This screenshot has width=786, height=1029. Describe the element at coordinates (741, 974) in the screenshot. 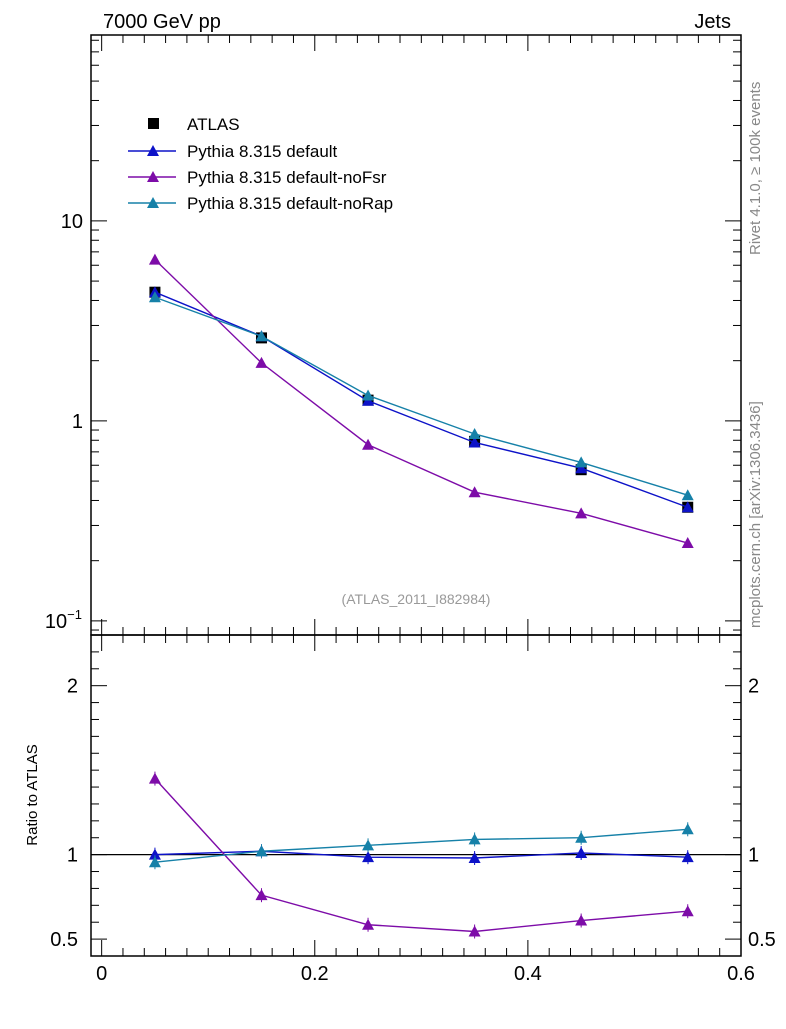

I see `ratio-xtick-label: 0.6` at that location.